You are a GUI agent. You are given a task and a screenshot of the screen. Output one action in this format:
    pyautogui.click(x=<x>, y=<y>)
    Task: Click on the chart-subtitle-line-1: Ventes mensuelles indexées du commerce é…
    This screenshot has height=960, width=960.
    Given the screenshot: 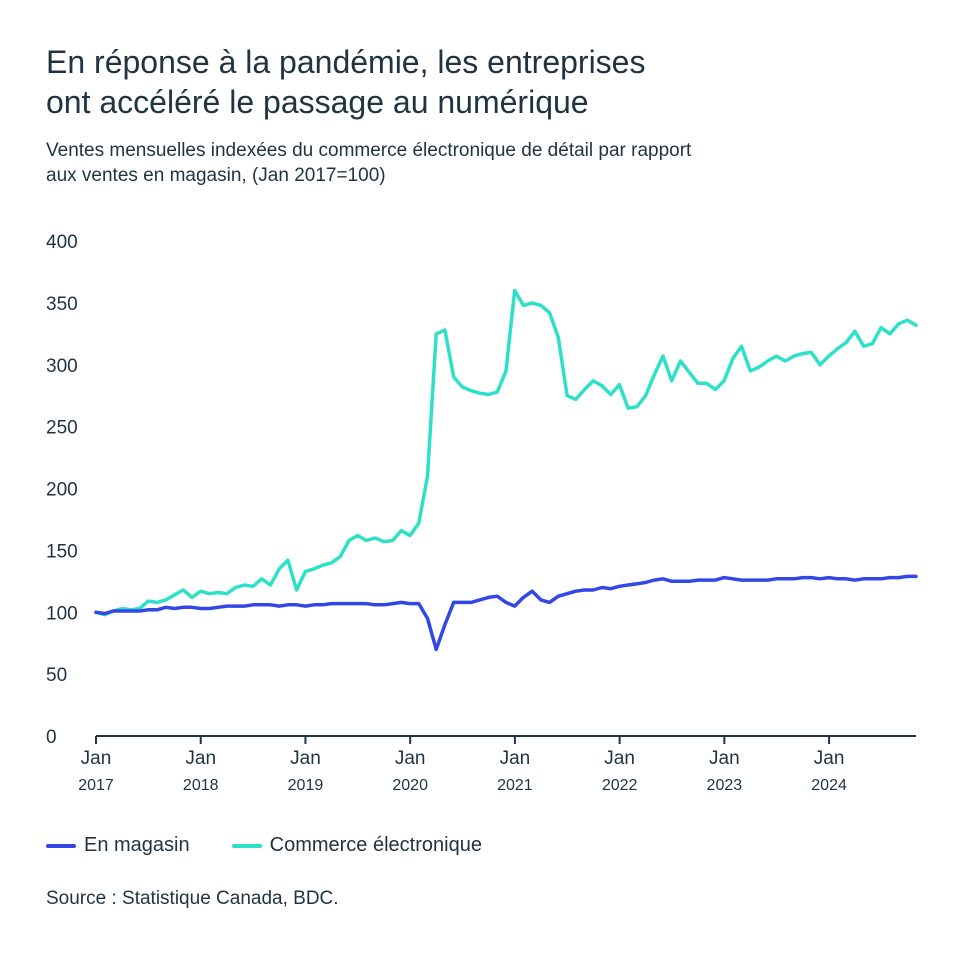 What is the action you would take?
    pyautogui.click(x=369, y=150)
    